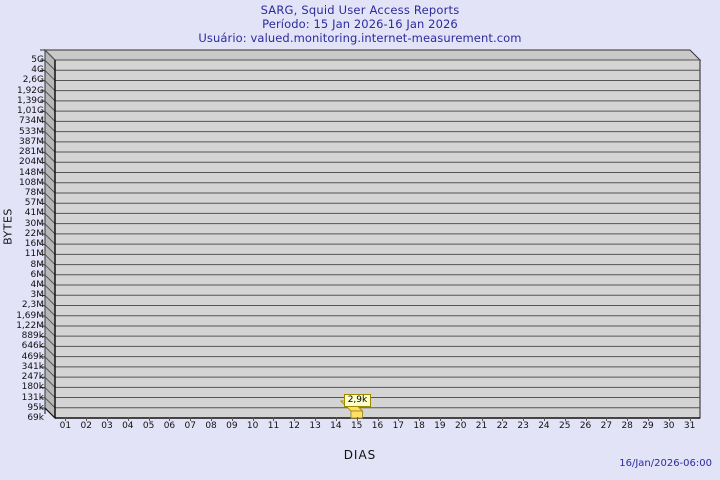 The image size is (720, 480). What do you see at coordinates (35, 418) in the screenshot?
I see `y-axis-tick-label: 69k` at bounding box center [35, 418].